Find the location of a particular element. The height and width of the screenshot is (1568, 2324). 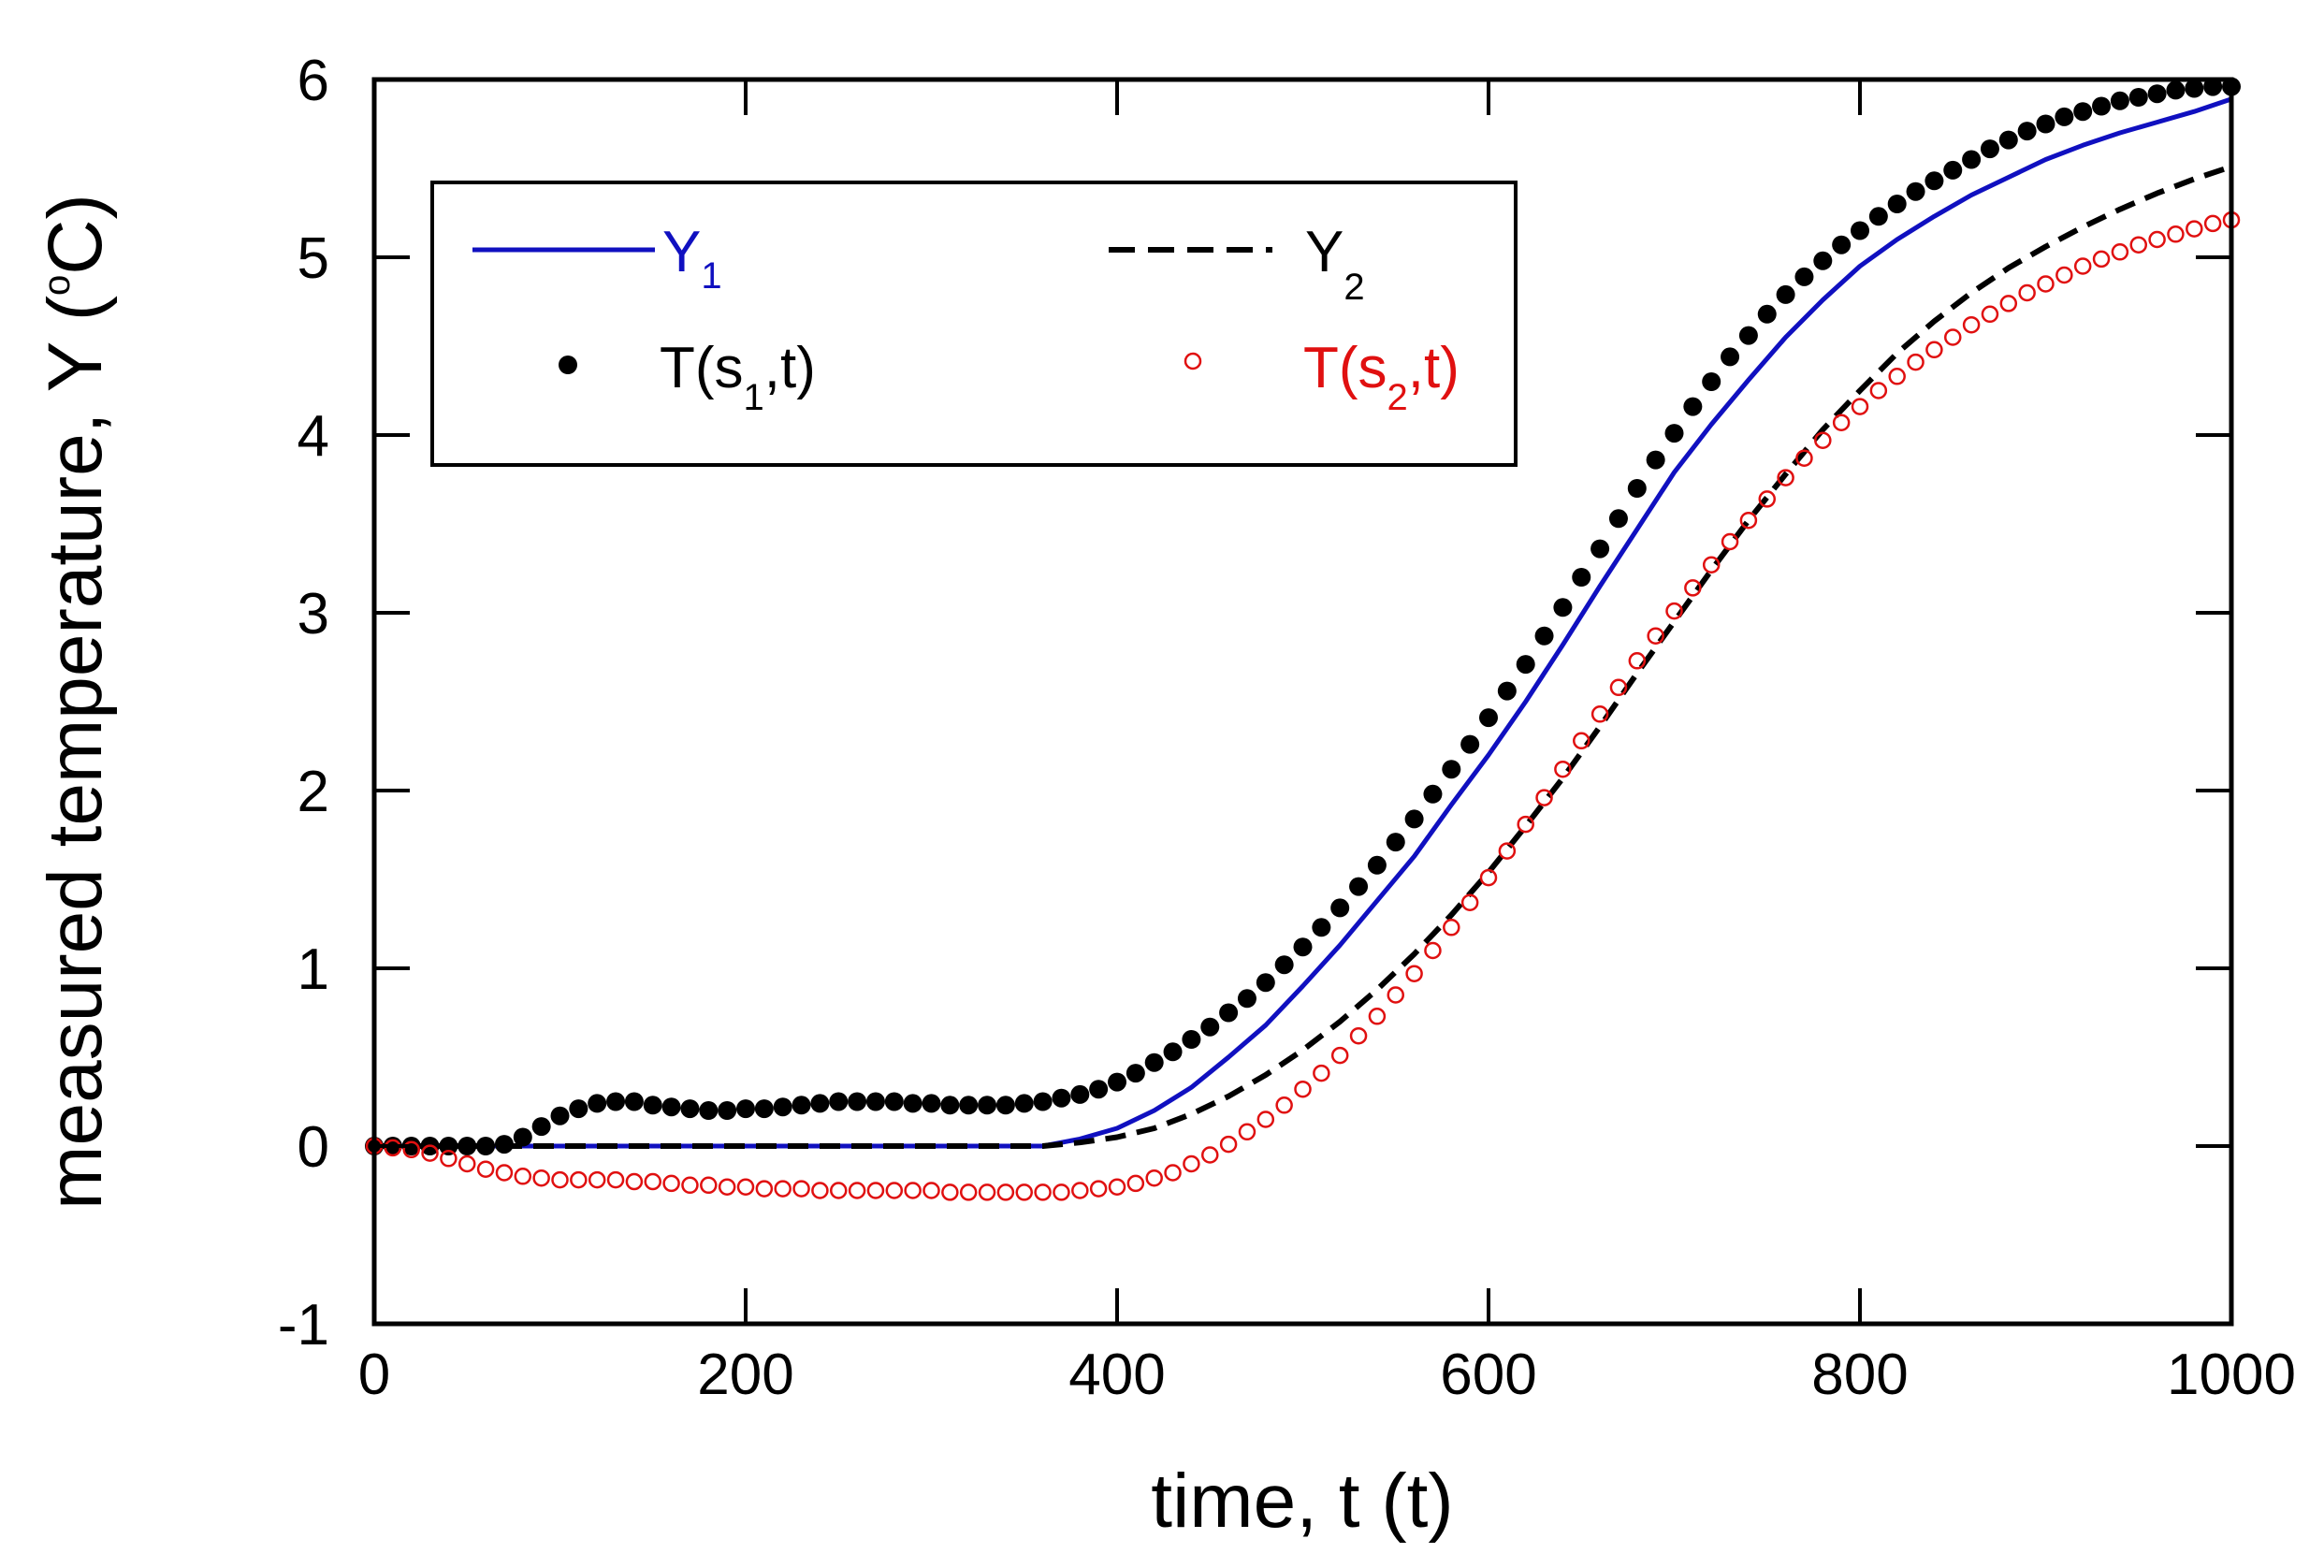

y-tick-label: 2 is located at coordinates (314, 792).